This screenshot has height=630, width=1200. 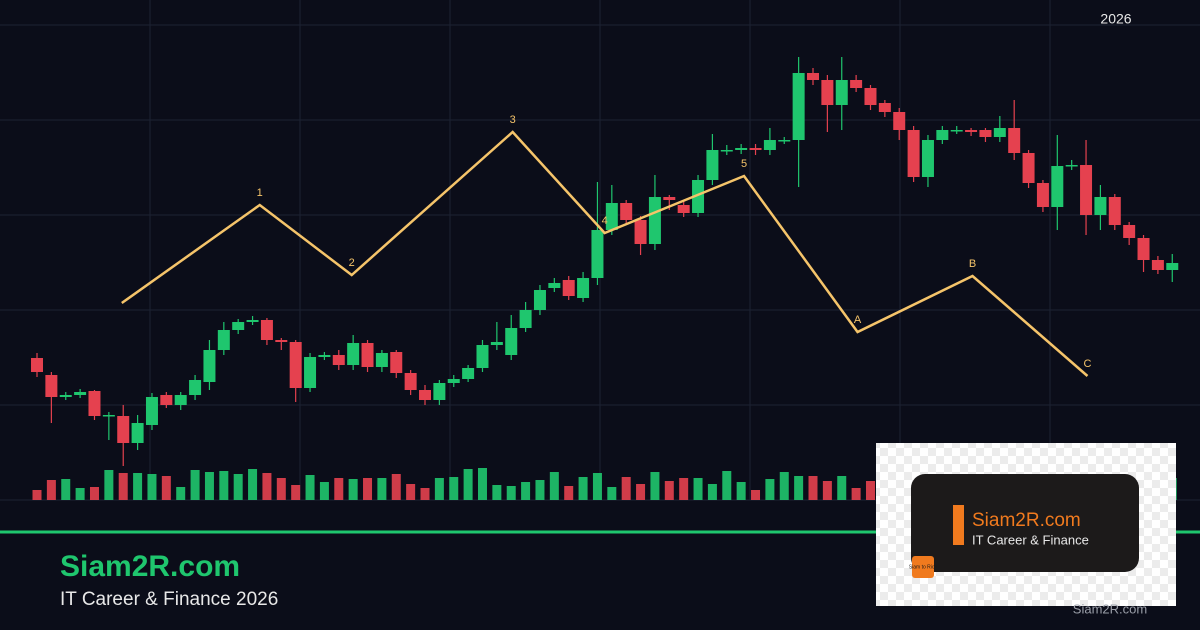 I want to click on wave-label: 2, so click(x=352, y=263).